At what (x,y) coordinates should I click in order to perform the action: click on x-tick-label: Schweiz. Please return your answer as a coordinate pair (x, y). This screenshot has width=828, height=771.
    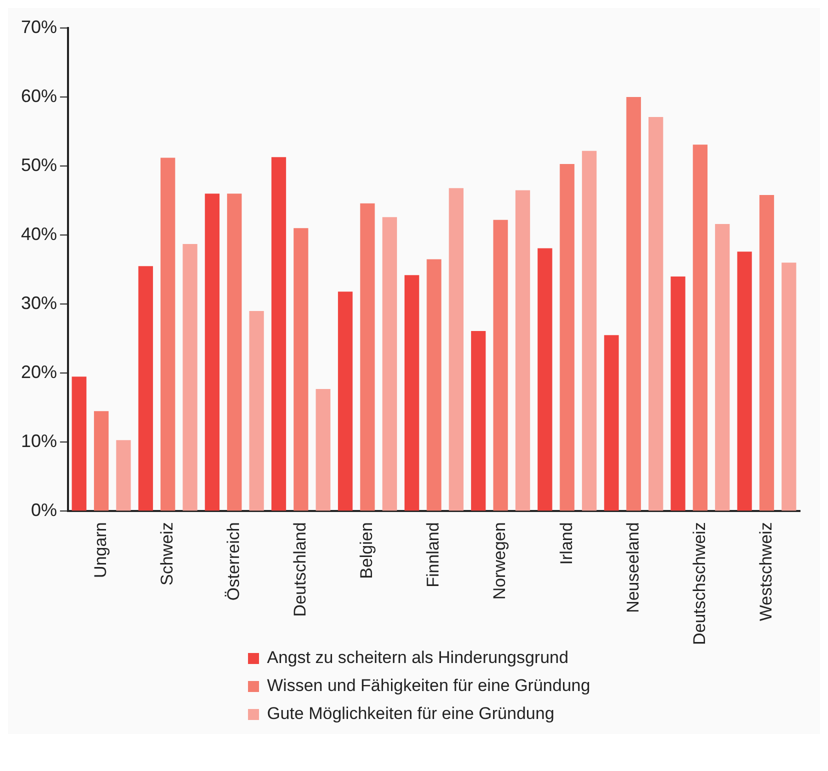
    Looking at the image, I should click on (167, 554).